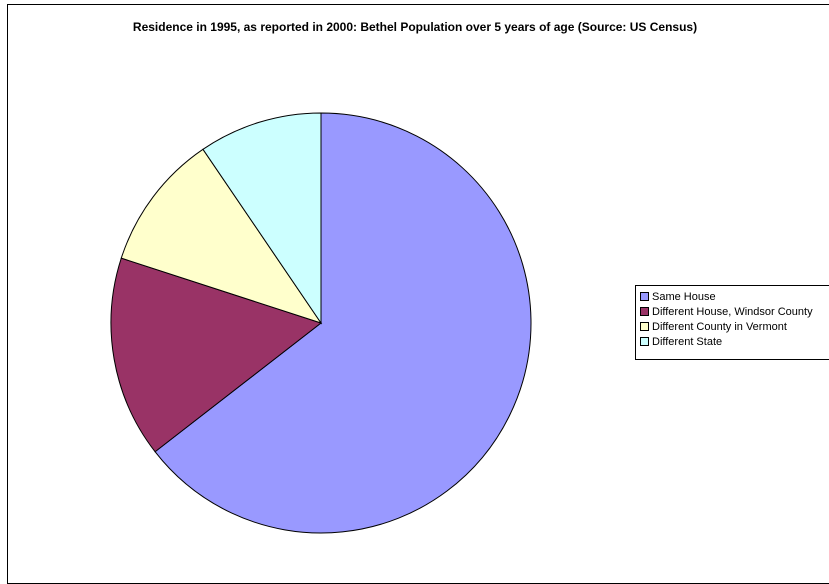 This screenshot has width=829, height=584. I want to click on legend-item-different-county-in-vermont: Different County in Vermont, so click(734, 326).